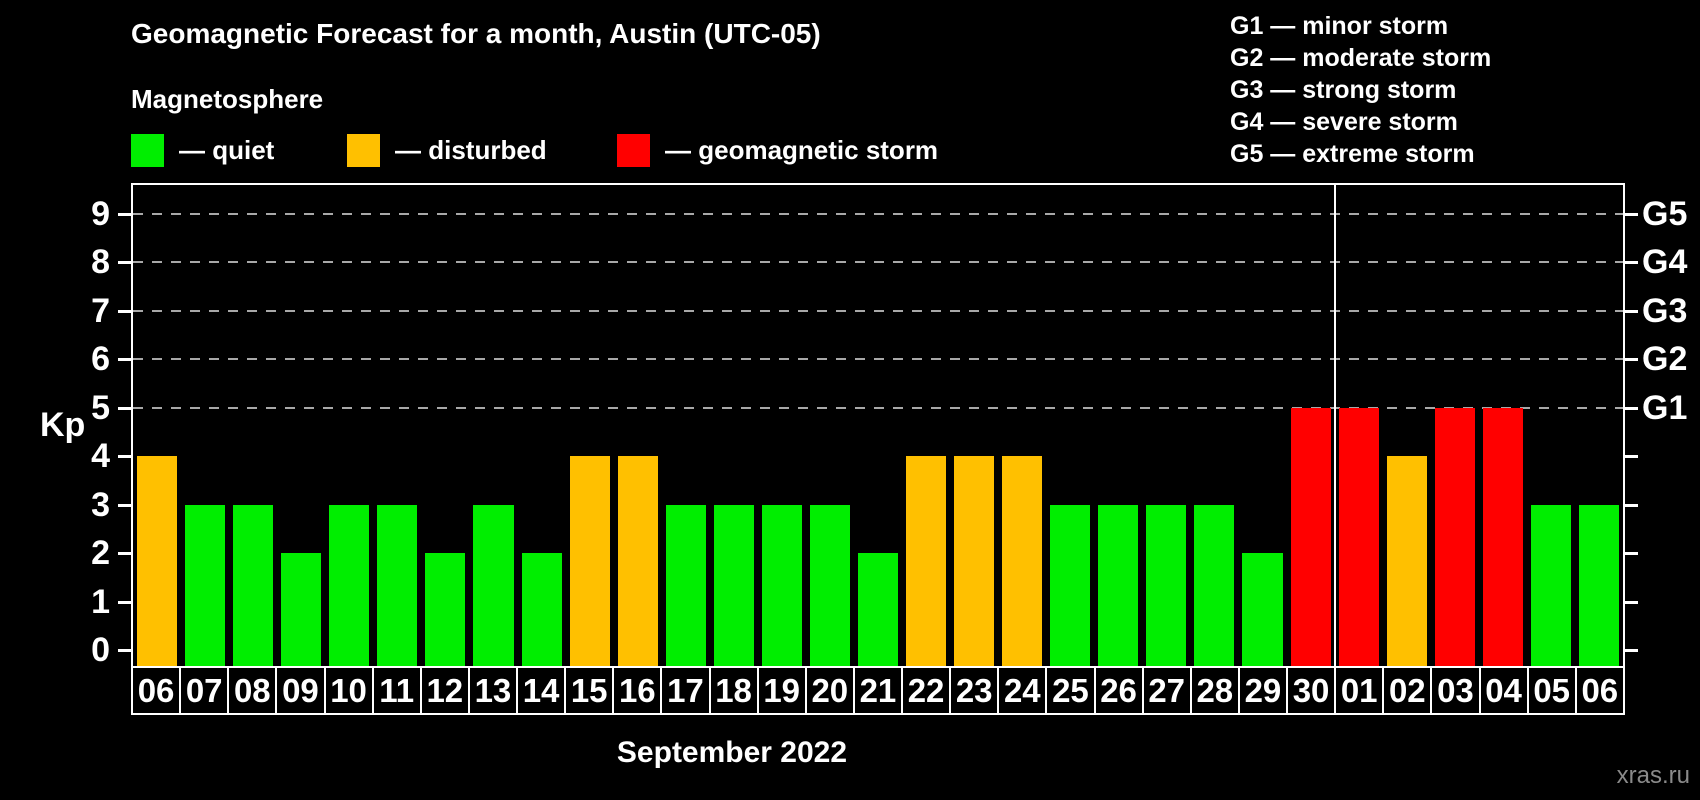  Describe the element at coordinates (589, 690) in the screenshot. I see `date-label: 15` at that location.